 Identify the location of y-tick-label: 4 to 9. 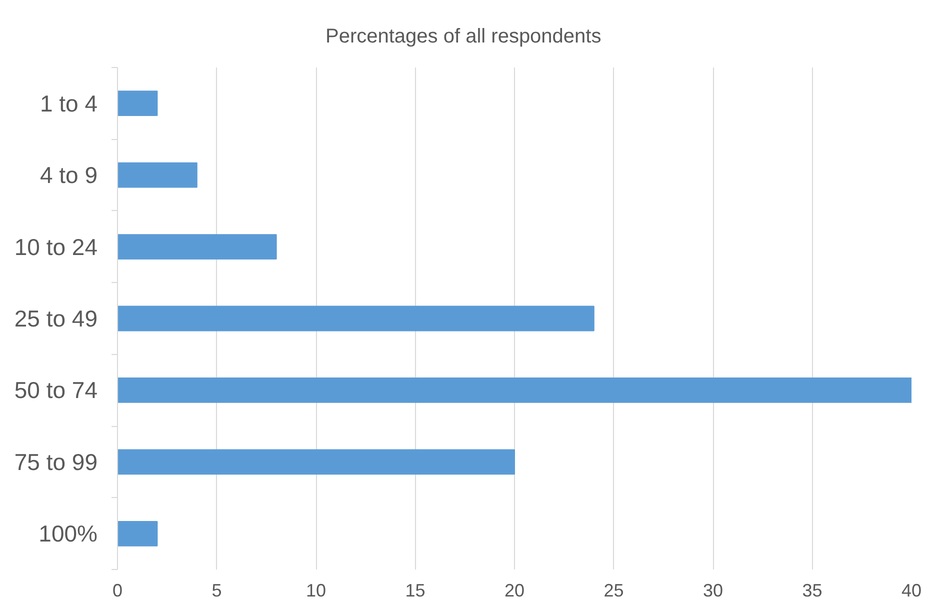
(69, 175).